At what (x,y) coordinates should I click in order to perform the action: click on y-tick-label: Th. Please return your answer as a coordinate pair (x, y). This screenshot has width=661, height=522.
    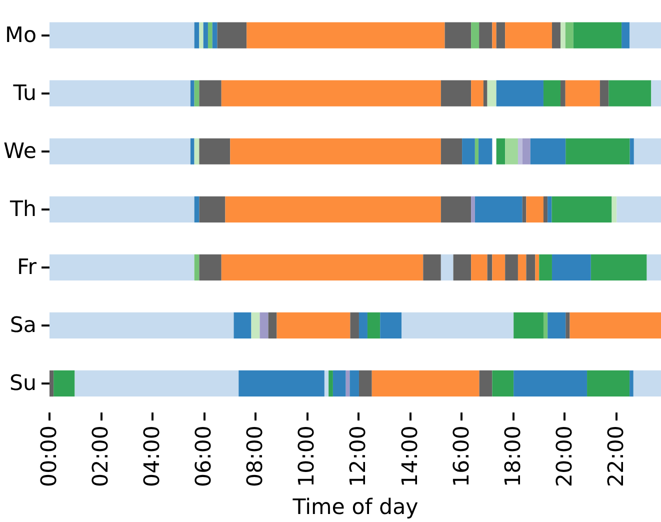
    Looking at the image, I should click on (22, 209).